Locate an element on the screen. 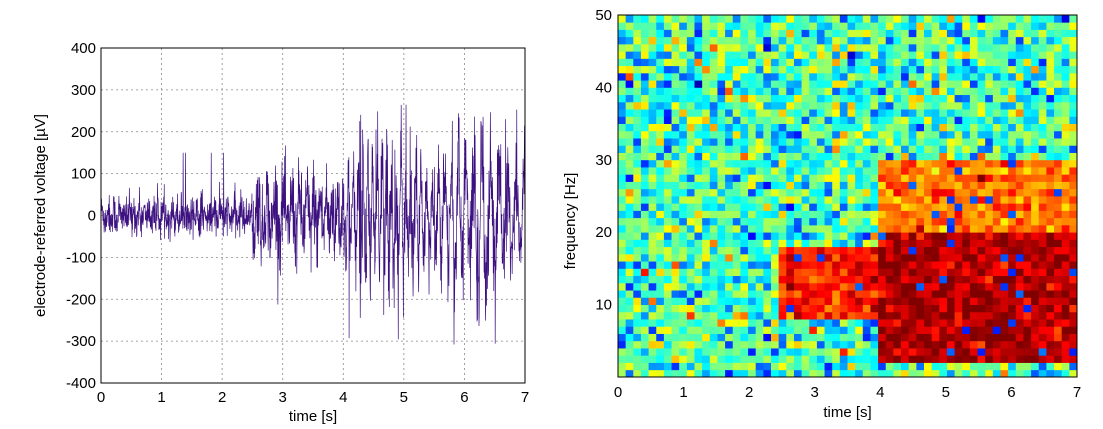 The image size is (1103, 429). spectrogram-y-tick-label: 30 is located at coordinates (603, 160).